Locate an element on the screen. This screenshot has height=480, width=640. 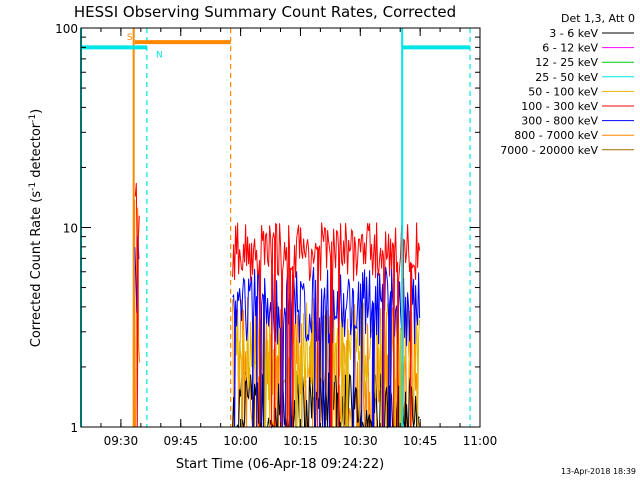
legend-label-4: 50 - 100 keV is located at coordinates (563, 91).